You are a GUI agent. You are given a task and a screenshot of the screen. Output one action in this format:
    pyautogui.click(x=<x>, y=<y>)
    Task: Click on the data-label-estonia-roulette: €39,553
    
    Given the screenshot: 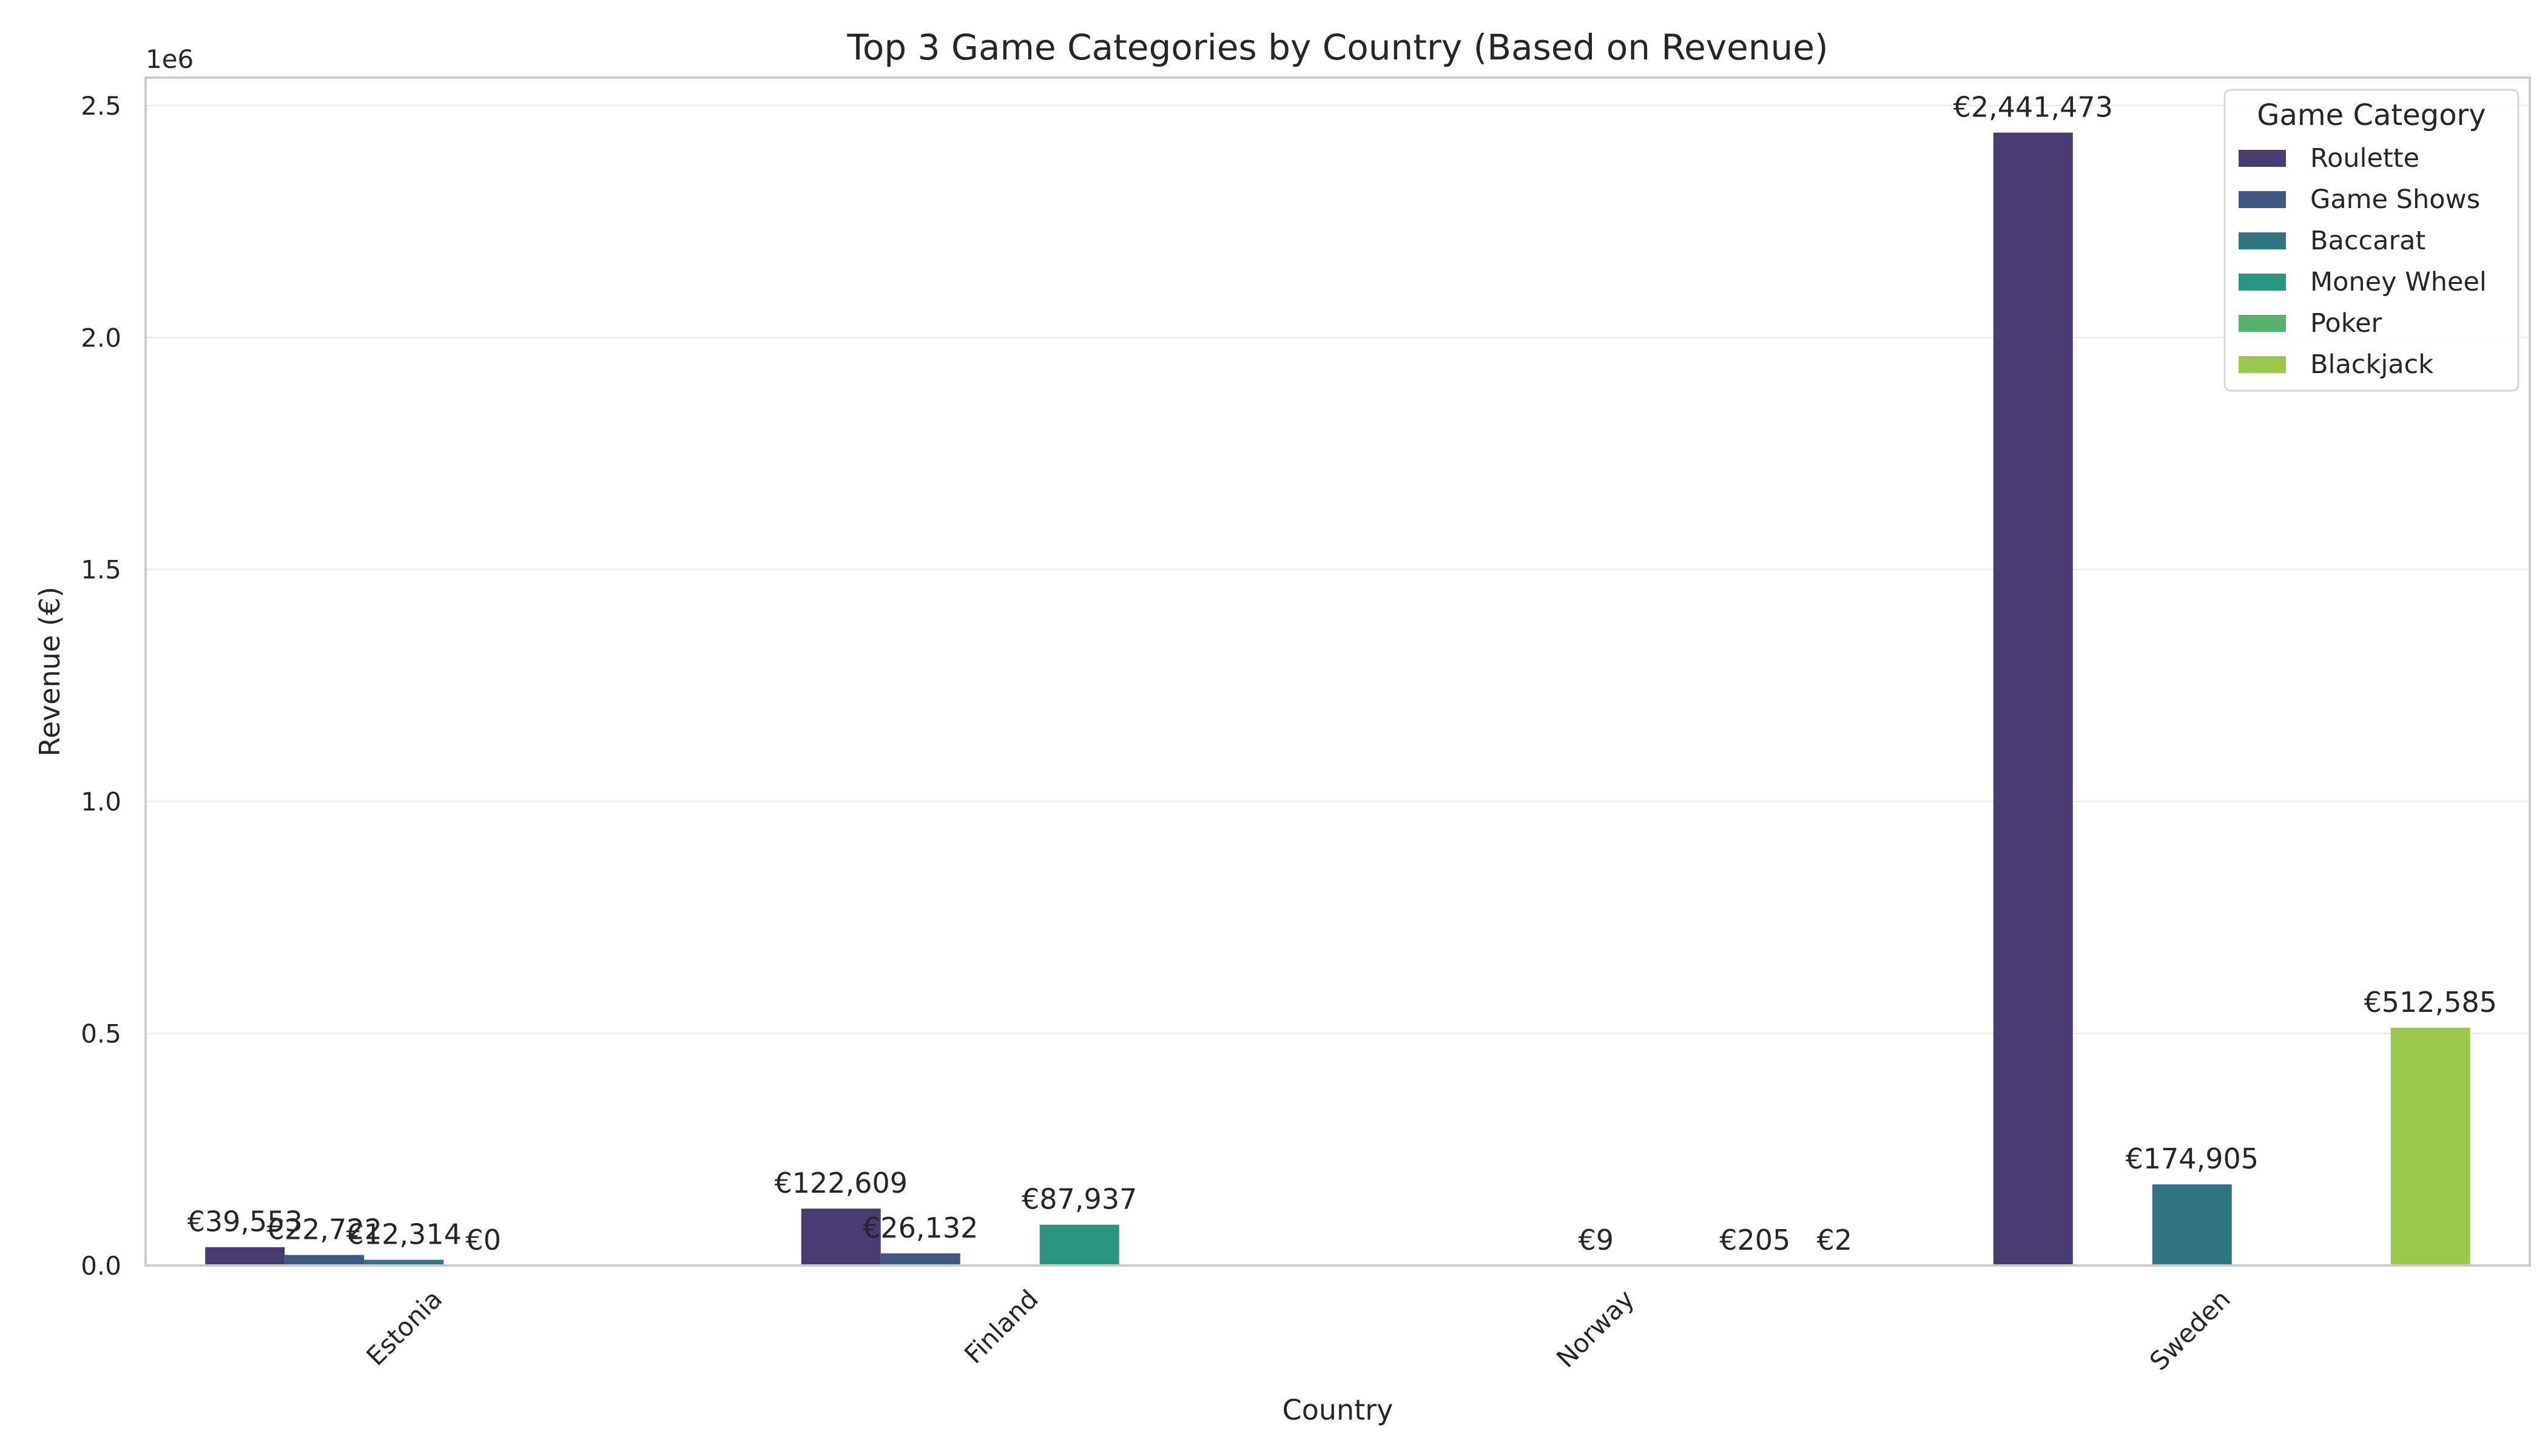 What is the action you would take?
    pyautogui.click(x=245, y=1221)
    